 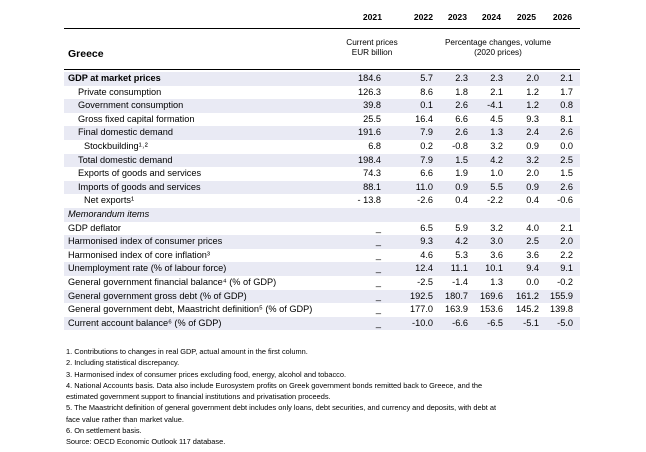 I want to click on cell-value-2026: 155.9, so click(x=561, y=295).